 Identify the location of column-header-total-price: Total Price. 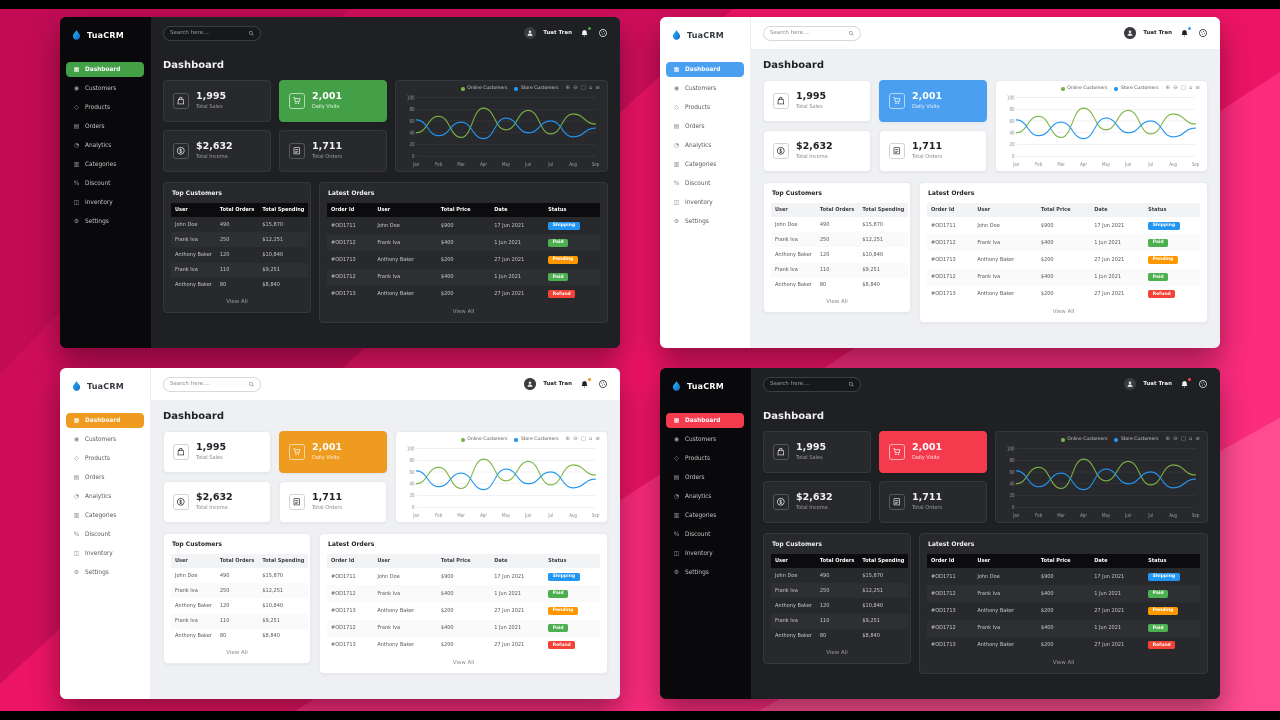
(463, 210).